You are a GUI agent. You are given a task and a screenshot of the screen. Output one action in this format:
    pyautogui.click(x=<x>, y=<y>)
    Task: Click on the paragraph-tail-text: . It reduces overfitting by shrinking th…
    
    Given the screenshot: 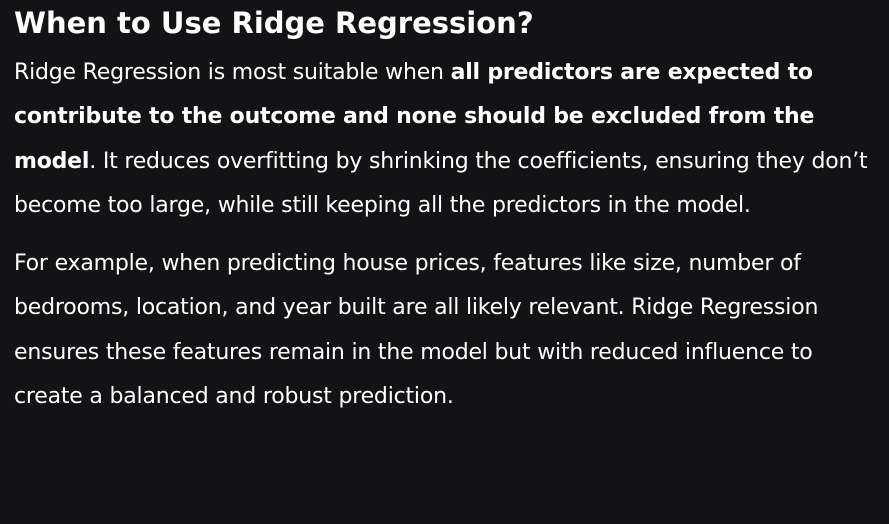 What is the action you would take?
    pyautogui.click(x=441, y=183)
    